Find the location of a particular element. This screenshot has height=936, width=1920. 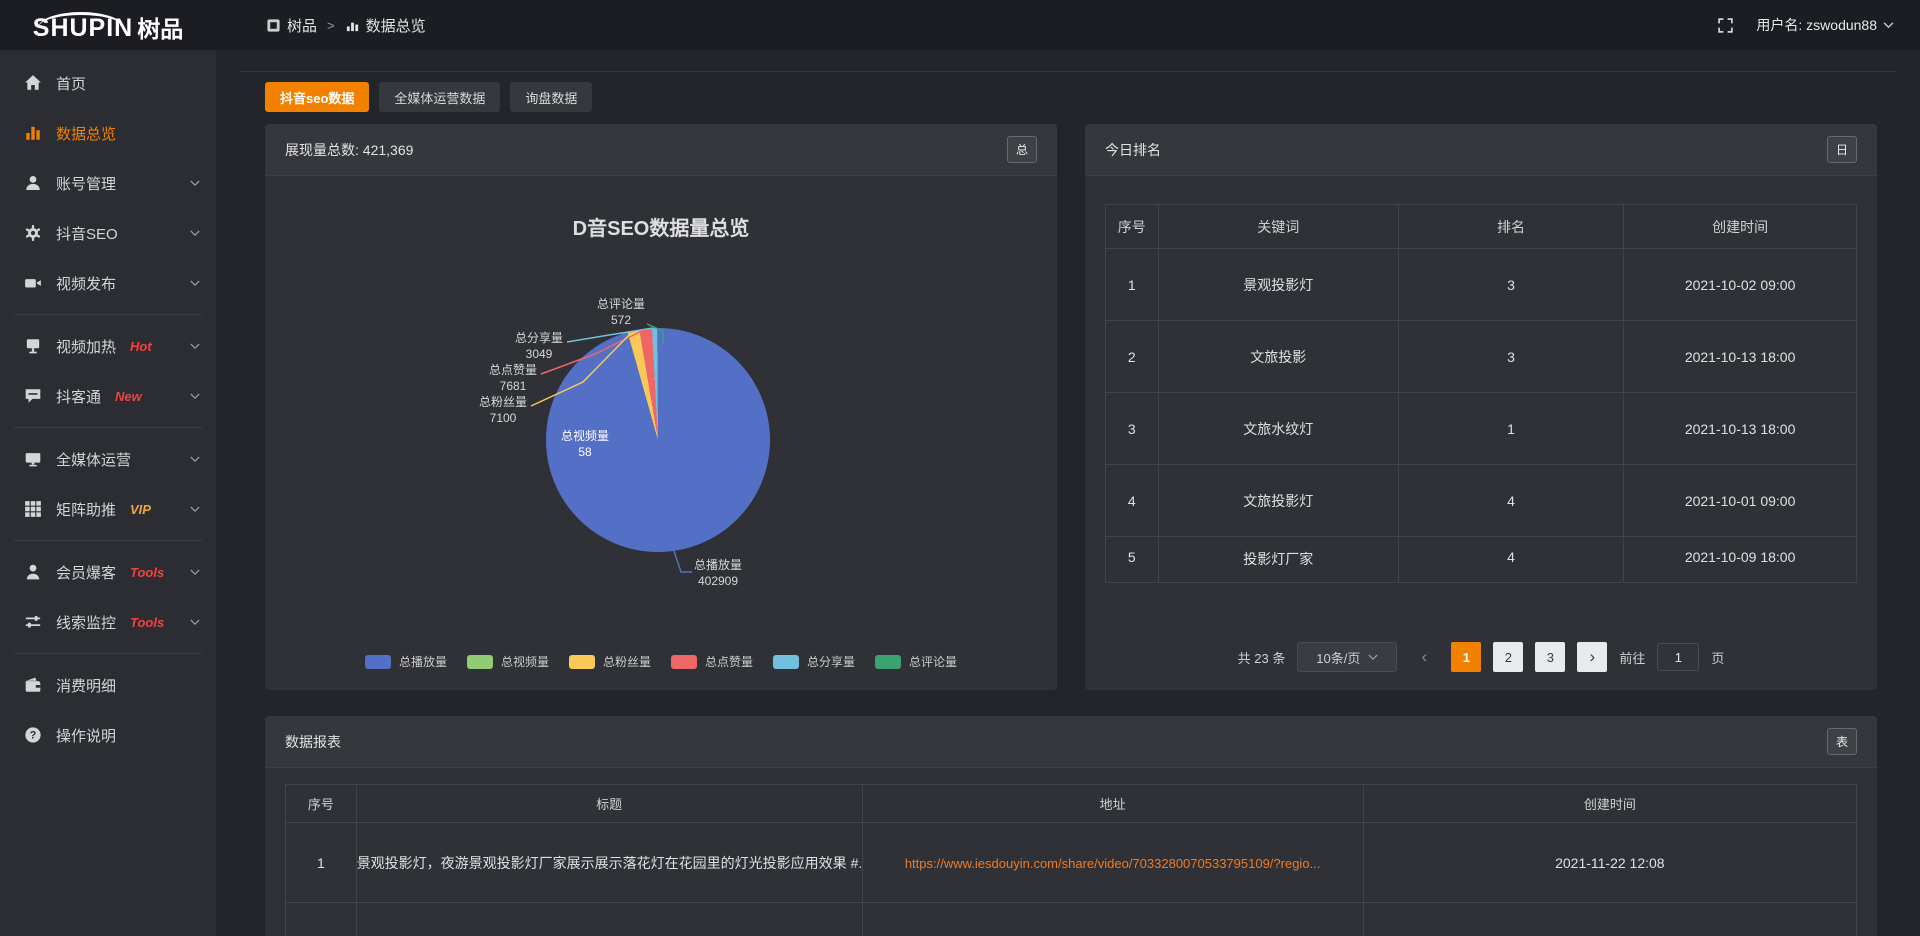

table-row: 2 文旅投影 3 2021-10-13 18:00 is located at coordinates (1481, 356).